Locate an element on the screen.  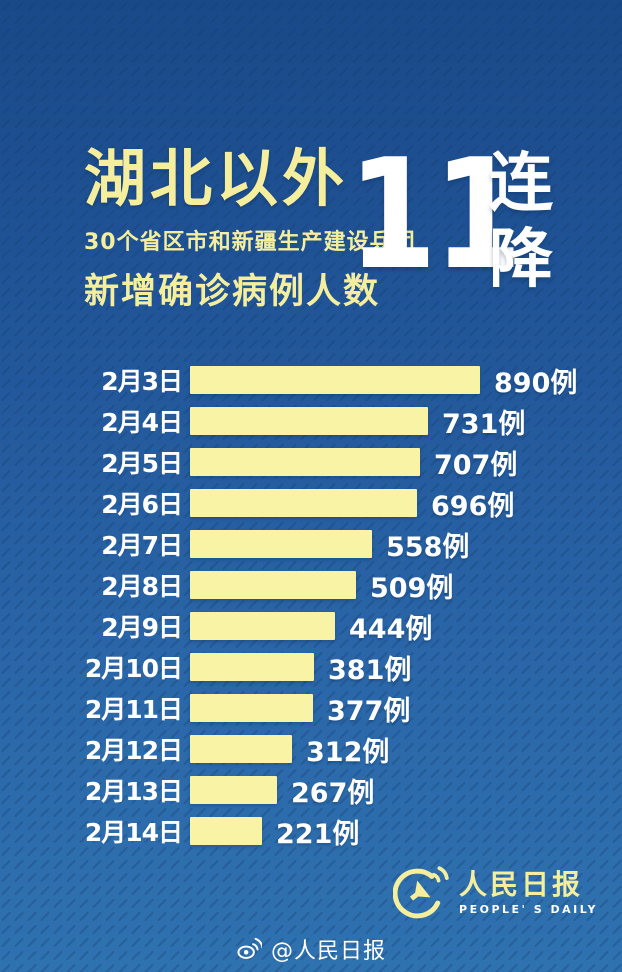
date-label: 2月4日 is located at coordinates (142, 422).